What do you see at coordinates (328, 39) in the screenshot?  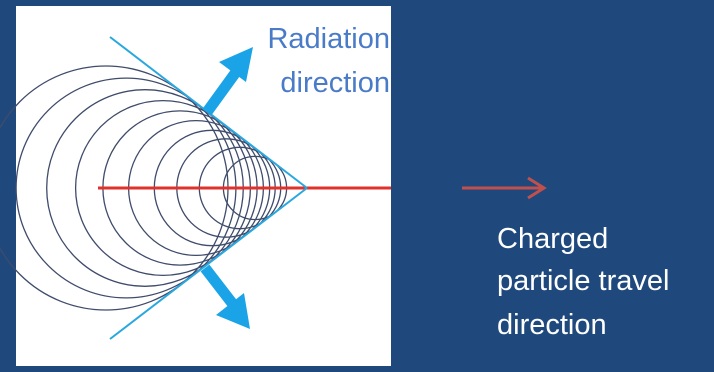 I see `radiation-label-line-1: Radiation` at bounding box center [328, 39].